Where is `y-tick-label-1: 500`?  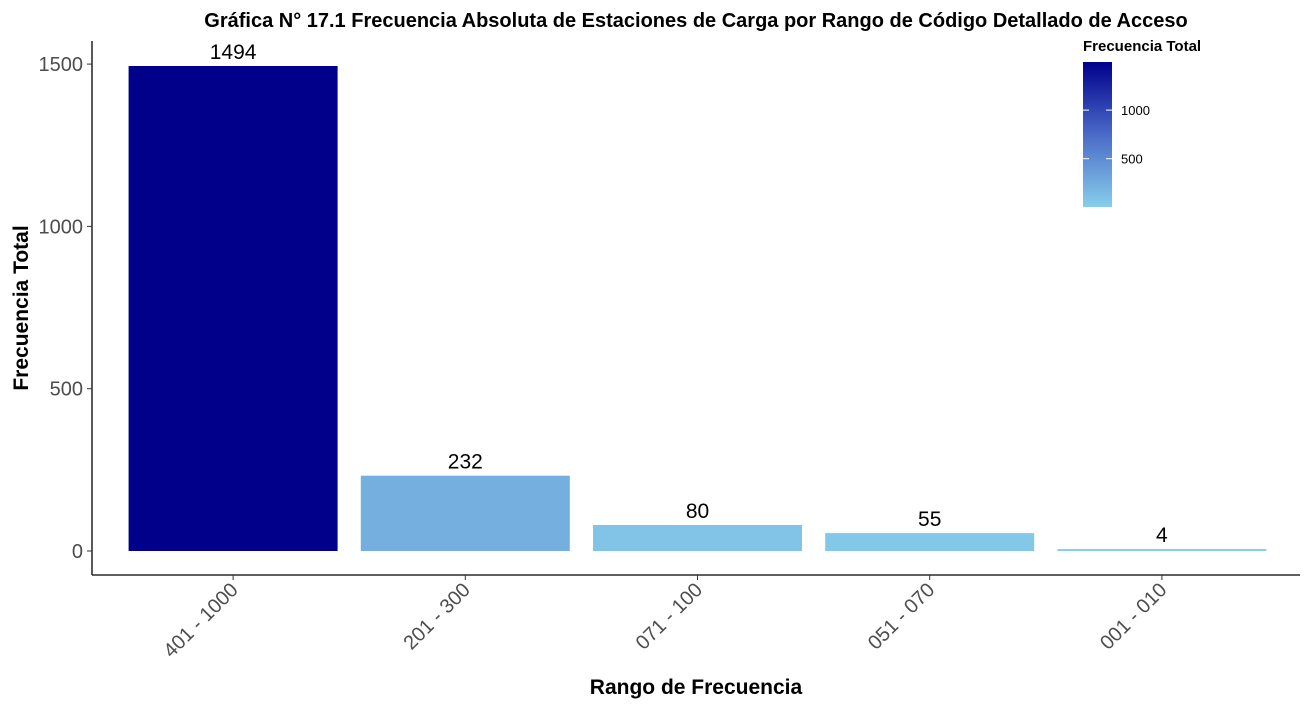 y-tick-label-1: 500 is located at coordinates (66, 390).